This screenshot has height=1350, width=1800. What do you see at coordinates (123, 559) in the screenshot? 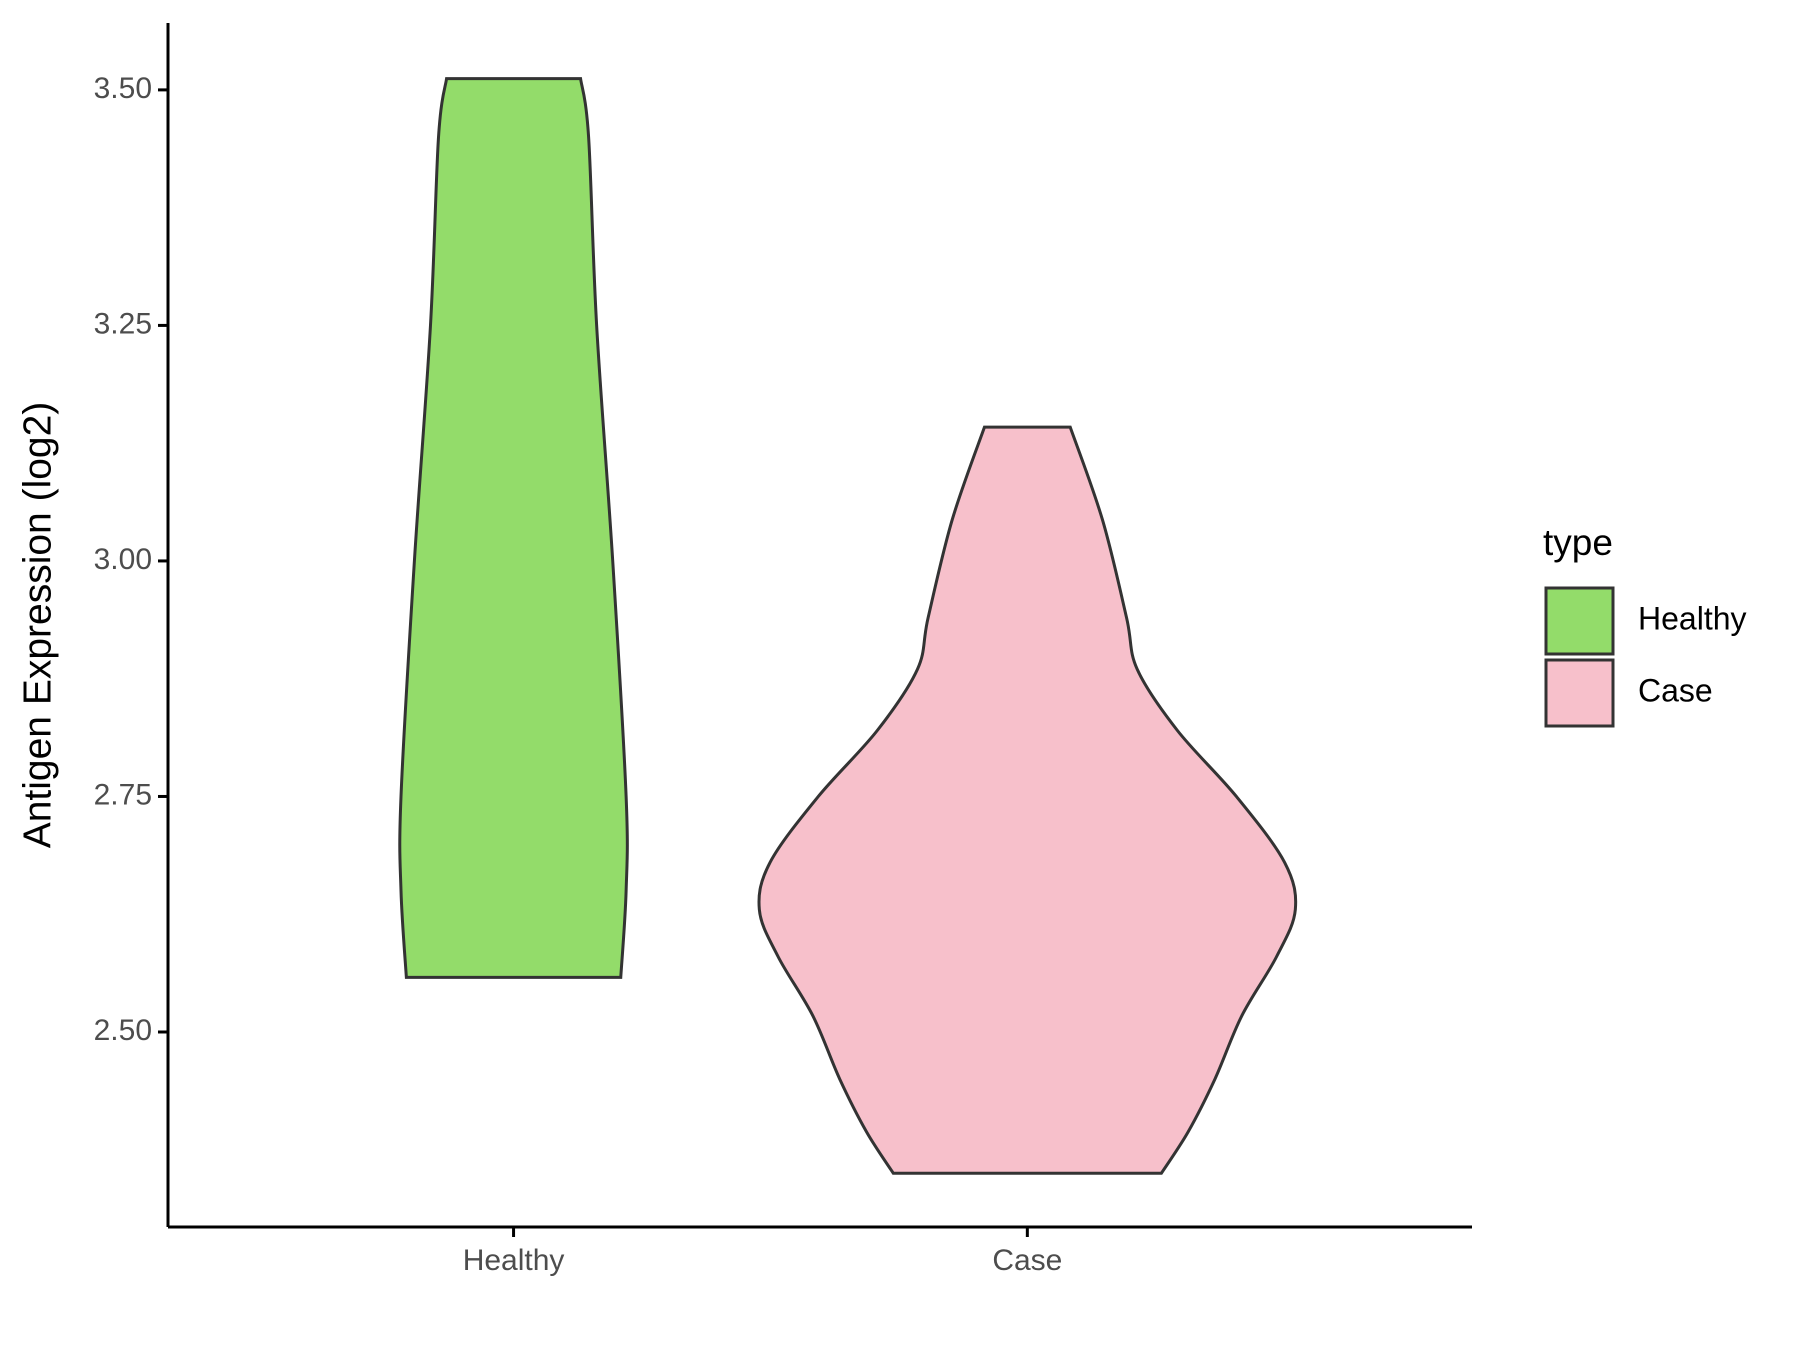
I see `y-tick-label: 3.00` at bounding box center [123, 559].